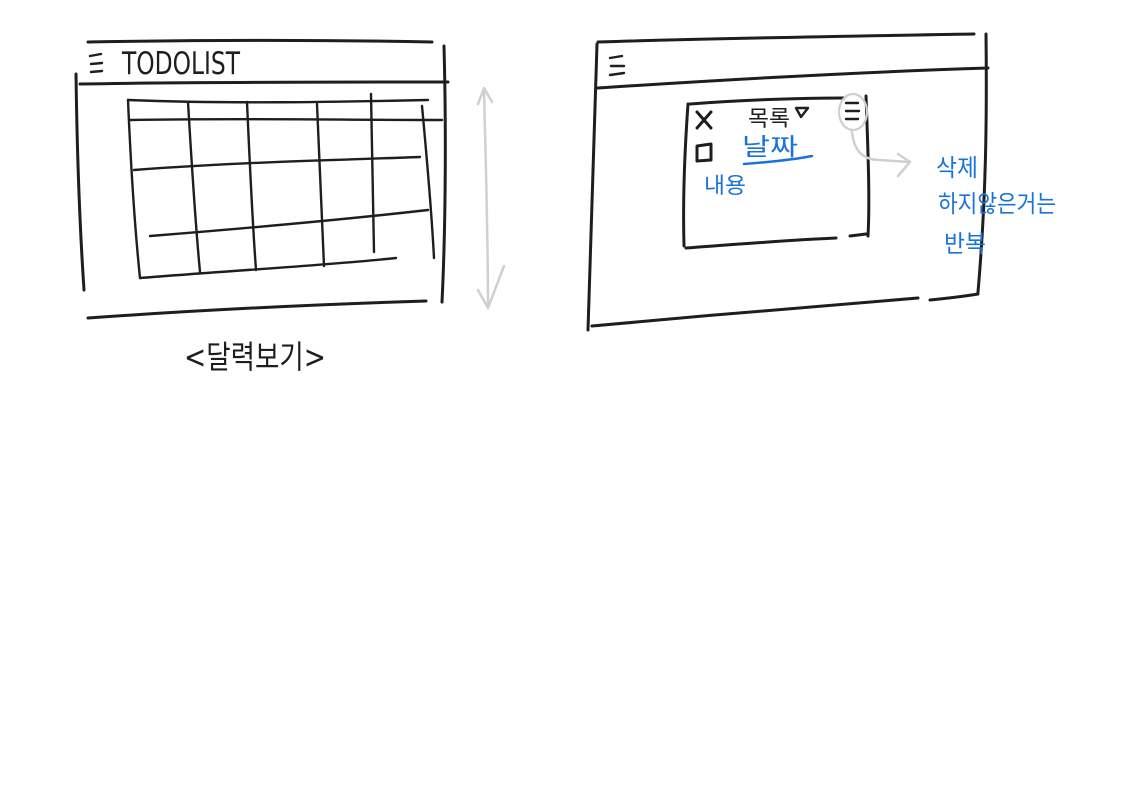 The width and height of the screenshot is (1123, 794). What do you see at coordinates (881, 154) in the screenshot?
I see `arrow-icon` at bounding box center [881, 154].